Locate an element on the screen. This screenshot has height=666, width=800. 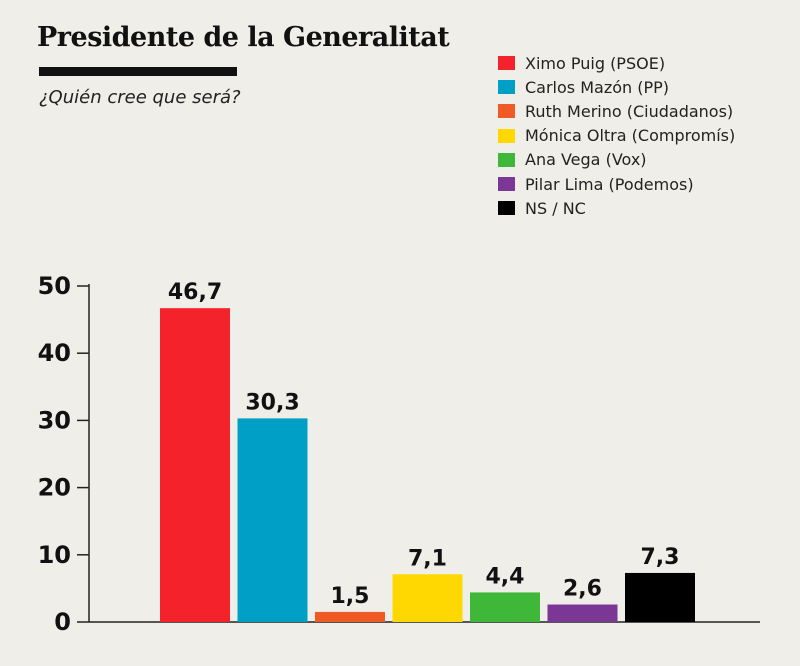
y-tick-label: 20 is located at coordinates (54, 488).